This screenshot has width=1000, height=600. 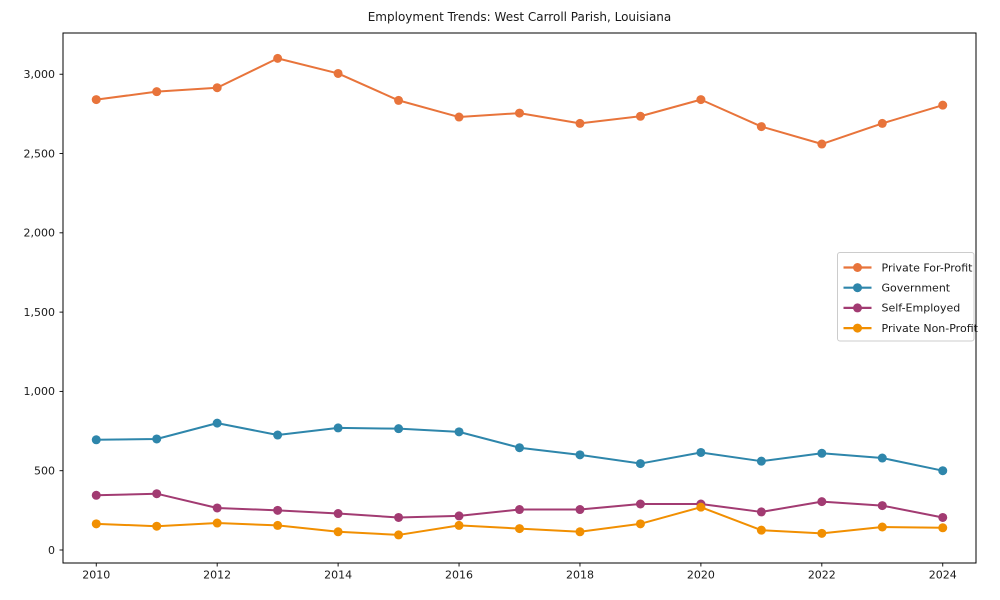 I want to click on x-tick-label: 2024, so click(x=943, y=575).